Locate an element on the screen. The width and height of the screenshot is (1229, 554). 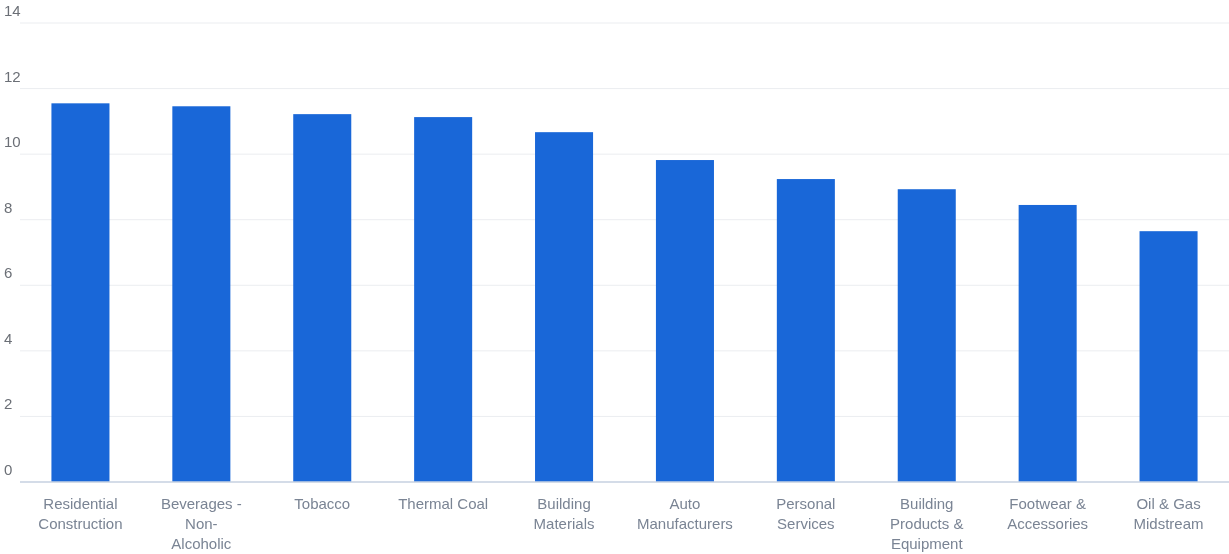
x-tick-label: Thermal Coal is located at coordinates (443, 503).